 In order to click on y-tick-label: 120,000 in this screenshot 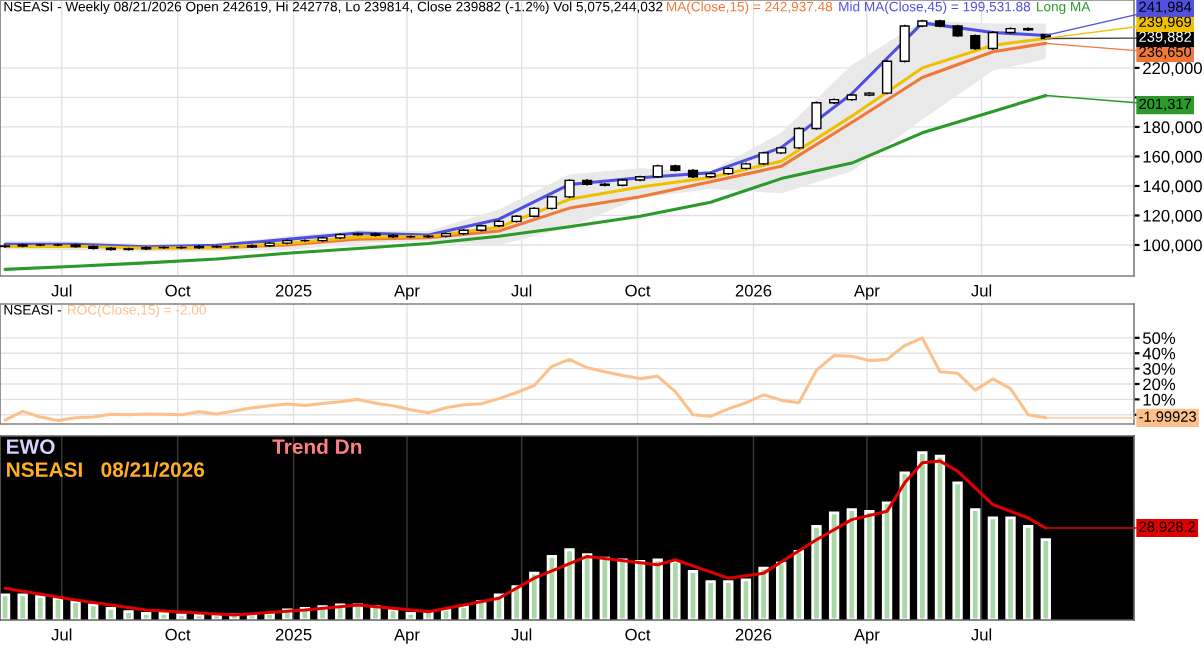, I will do `click(1172, 216)`.